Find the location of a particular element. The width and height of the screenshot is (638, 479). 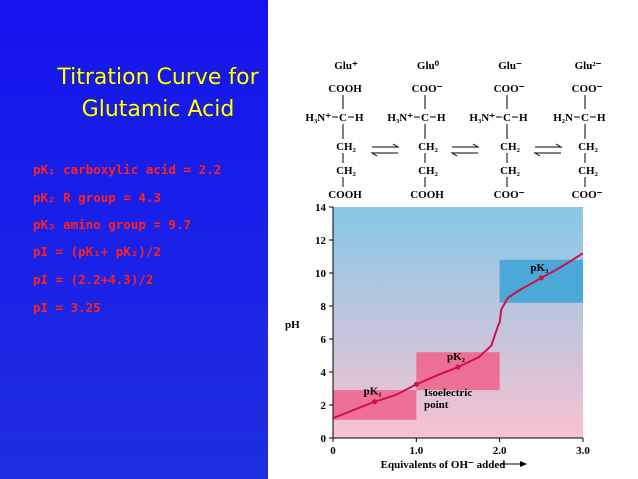

note-line: pI = (2.2+4.3)/2 is located at coordinates (93, 279).